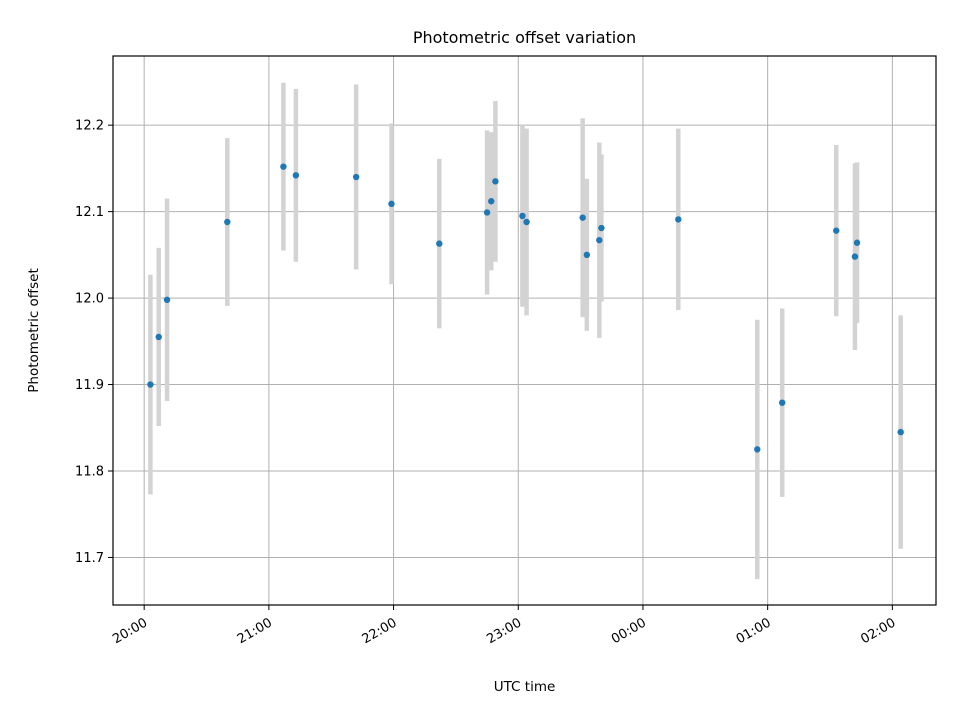 This screenshot has height=725, width=960. I want to click on y-tick-label: 12.0, so click(89, 299).